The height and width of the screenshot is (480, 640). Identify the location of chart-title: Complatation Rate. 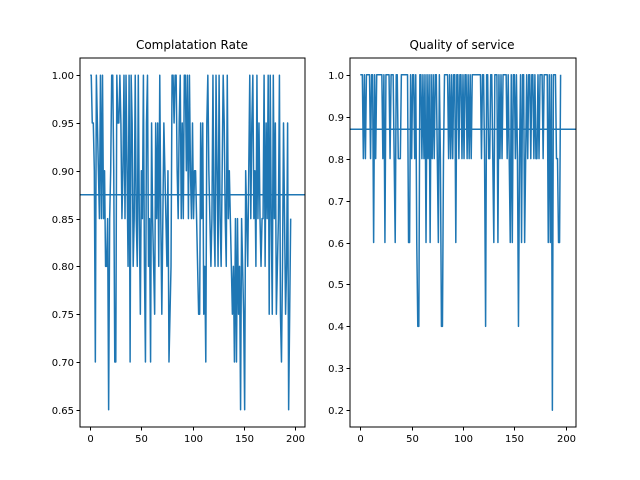
(192, 45).